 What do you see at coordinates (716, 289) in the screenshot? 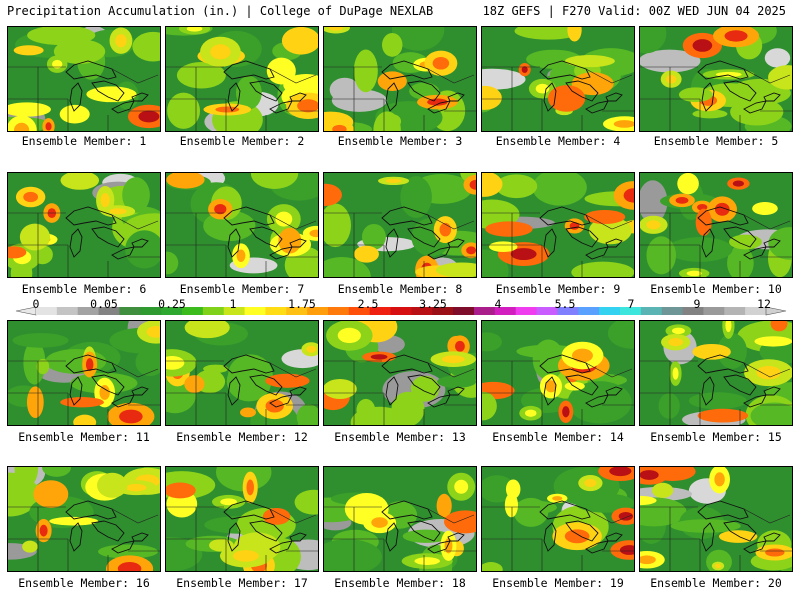
I see `ensemble-member-label: Ensemble Member: 10` at bounding box center [716, 289].